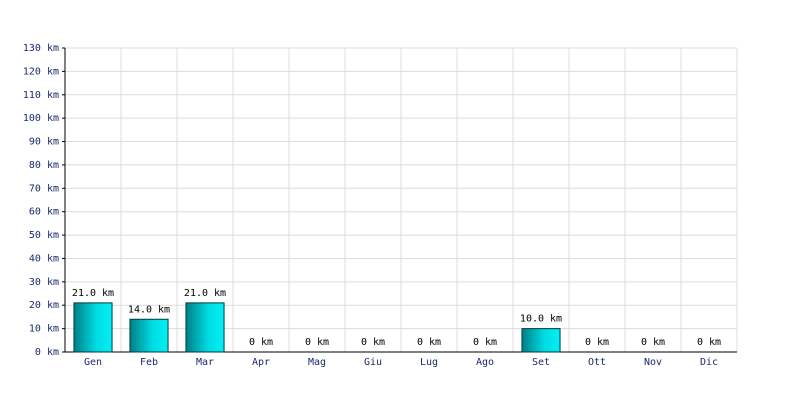 The width and height of the screenshot is (800, 400). What do you see at coordinates (44, 258) in the screenshot?
I see `y-tick-label: 40 km` at bounding box center [44, 258].